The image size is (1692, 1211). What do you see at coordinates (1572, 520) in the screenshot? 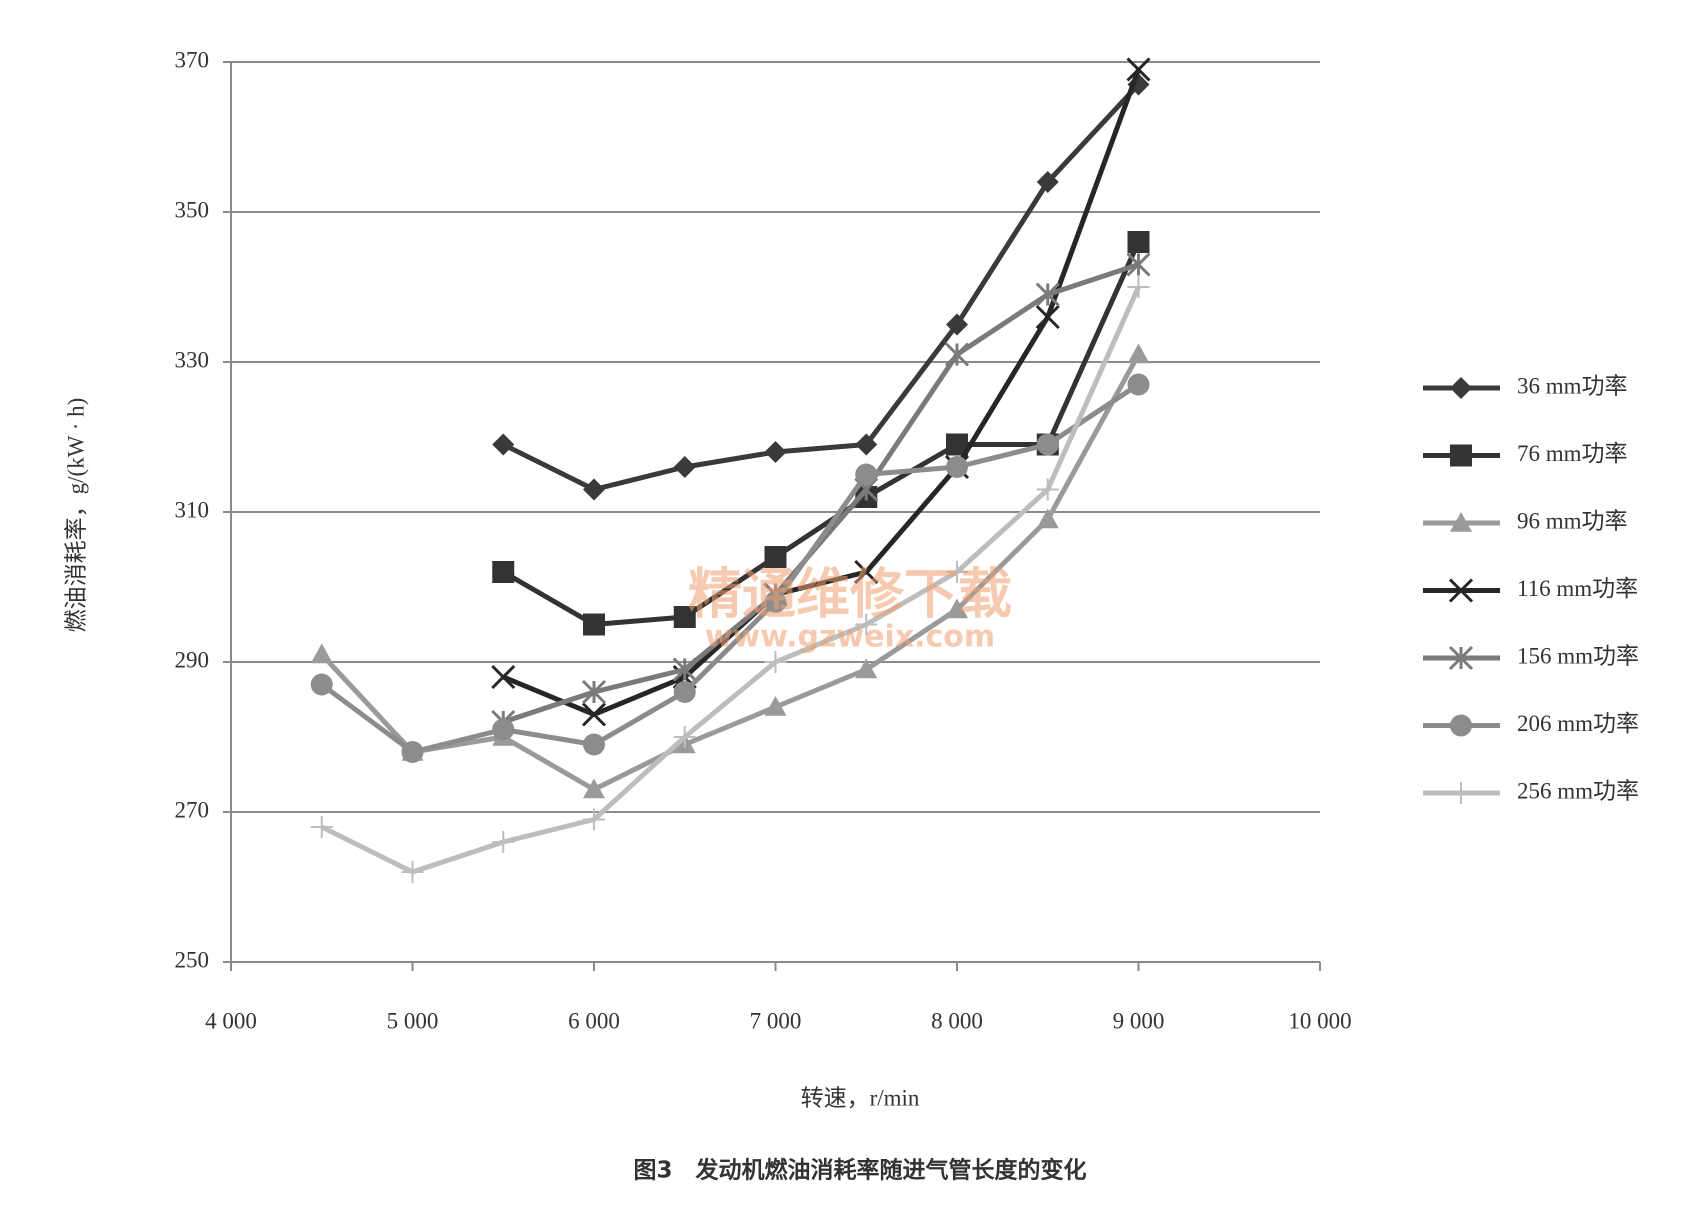
I see `legend-label: 96 mm功率` at bounding box center [1572, 520].